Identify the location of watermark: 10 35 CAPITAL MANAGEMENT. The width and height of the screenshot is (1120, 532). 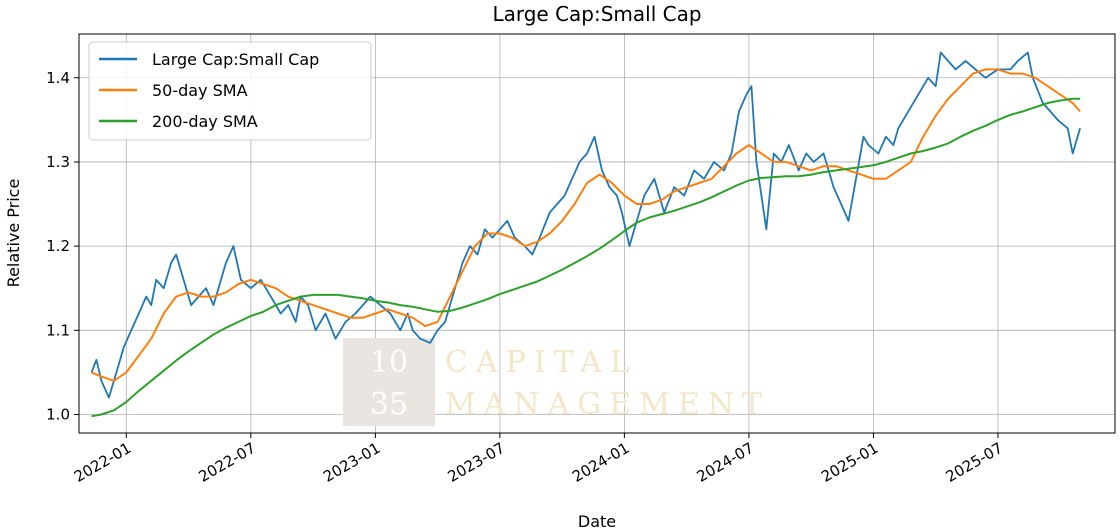
(556, 382).